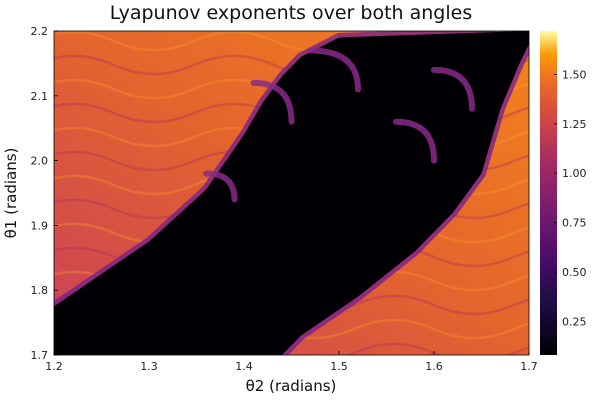 The height and width of the screenshot is (400, 600). Describe the element at coordinates (40, 161) in the screenshot. I see `y-tick-label: 2.0` at that location.